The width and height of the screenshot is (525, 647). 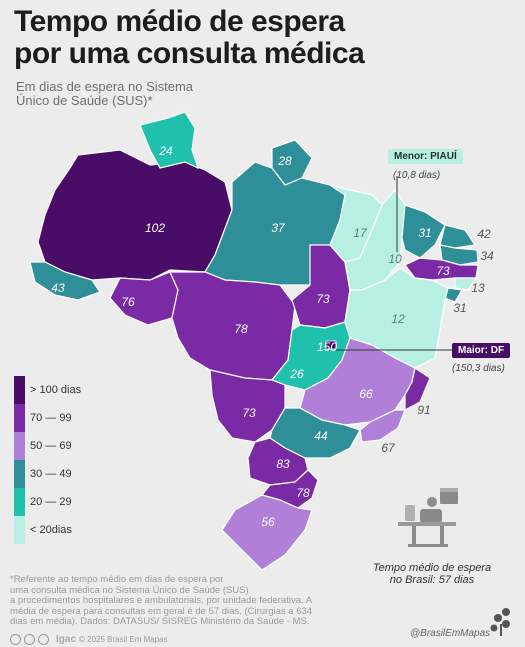 I want to click on legend-item: 30 — 49, so click(x=74, y=474).